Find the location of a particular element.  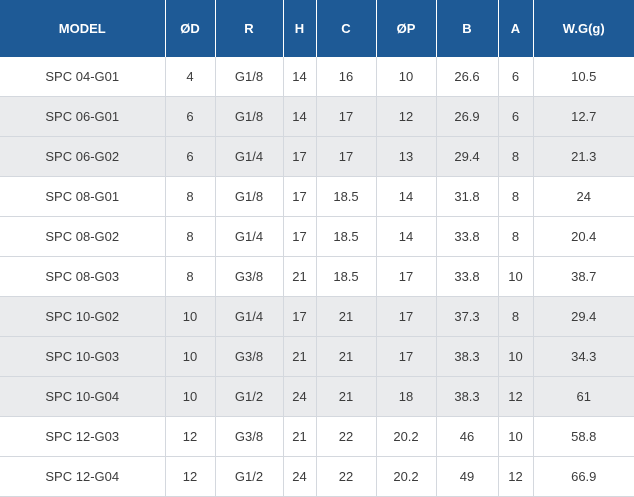

cell-weight: 38.7 is located at coordinates (583, 276).